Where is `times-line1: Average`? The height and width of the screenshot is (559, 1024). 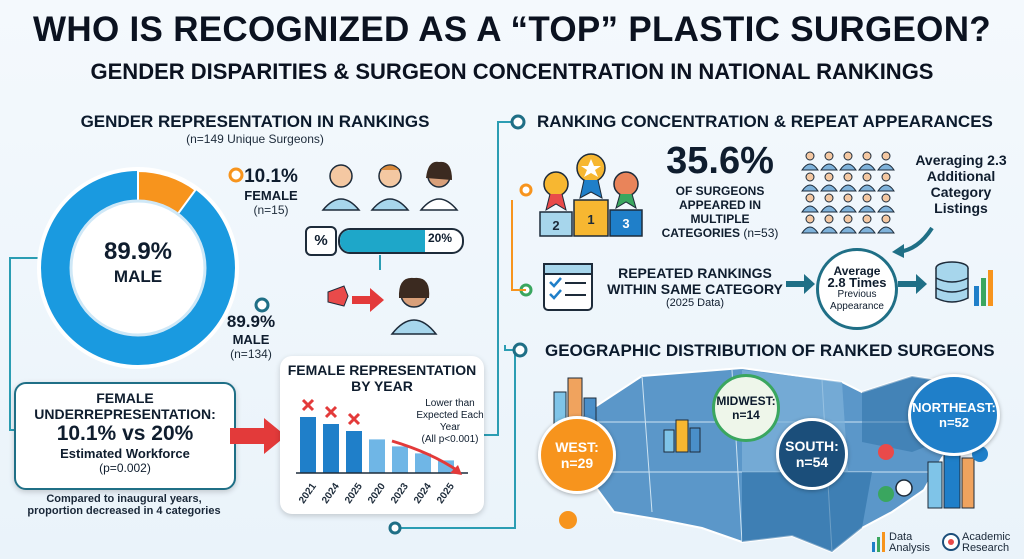
times-line1: Average is located at coordinates (857, 271).